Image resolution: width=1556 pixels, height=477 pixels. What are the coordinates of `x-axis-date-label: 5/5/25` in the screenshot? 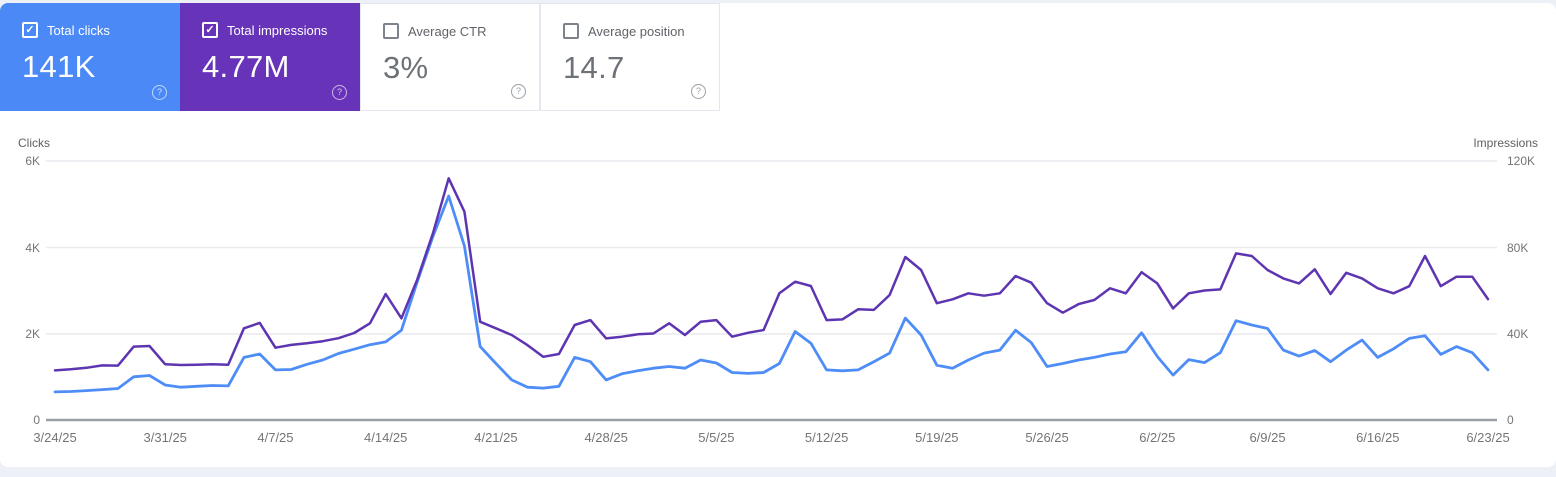 It's located at (716, 437).